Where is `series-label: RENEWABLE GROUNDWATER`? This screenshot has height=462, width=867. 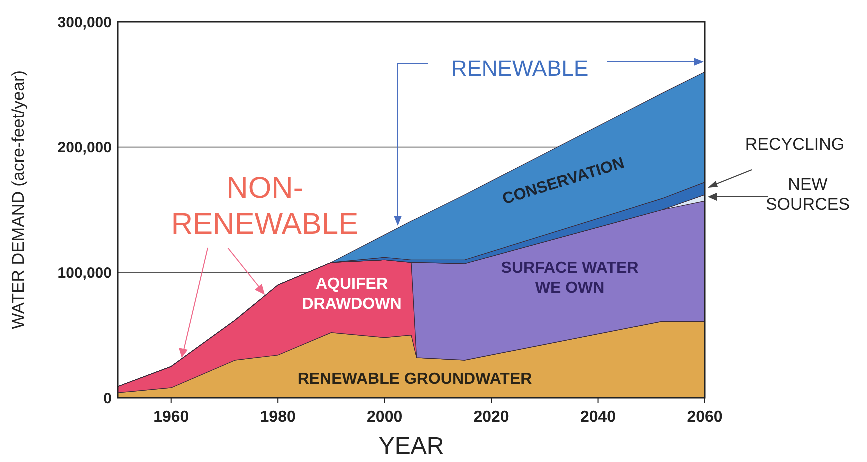 series-label: RENEWABLE GROUNDWATER is located at coordinates (415, 379).